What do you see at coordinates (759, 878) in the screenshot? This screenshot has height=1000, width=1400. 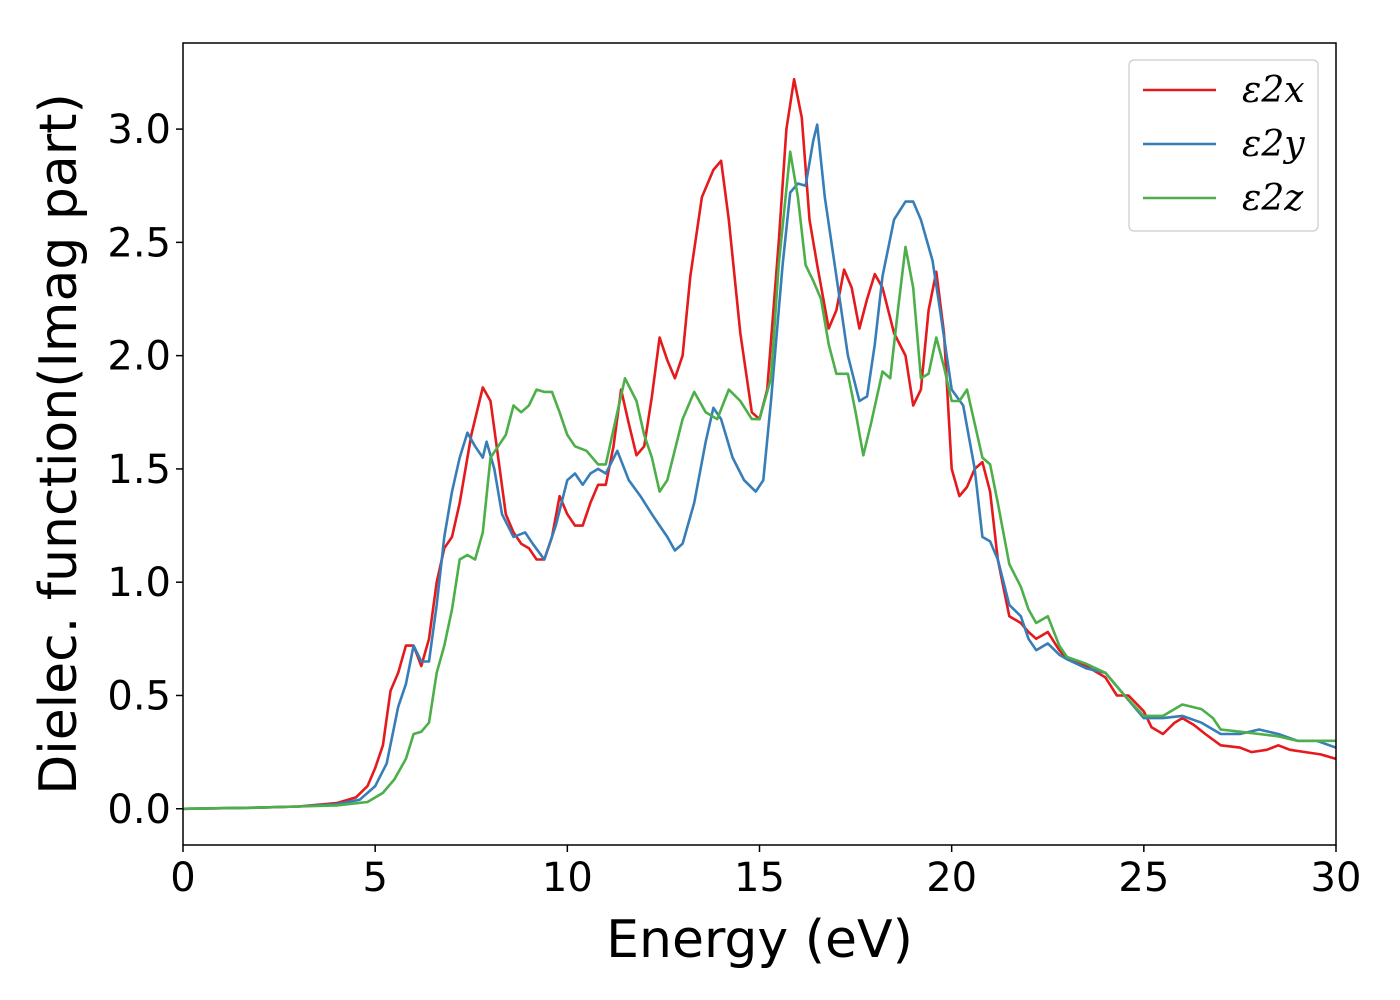 I see `x-tick-label: 15` at bounding box center [759, 878].